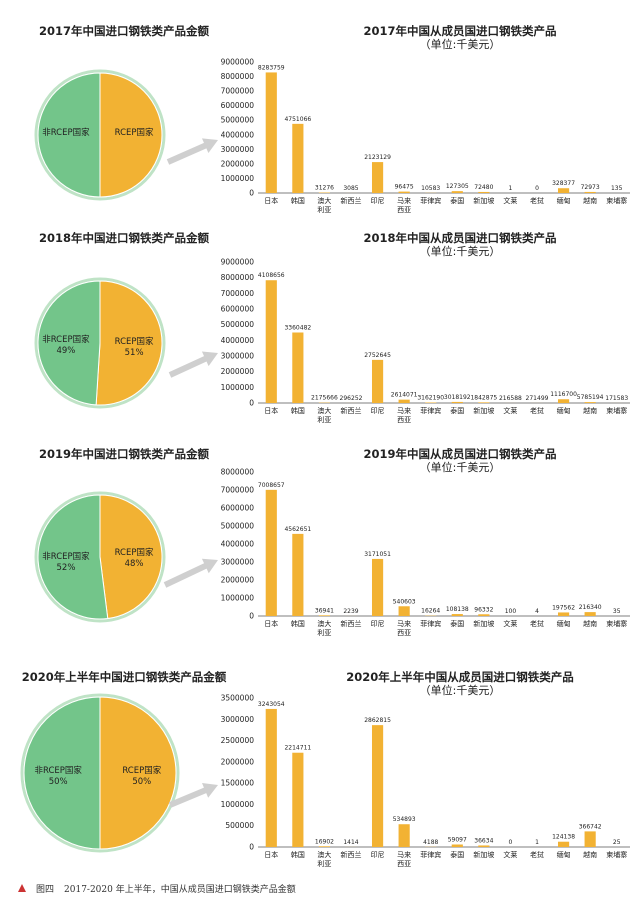 The width and height of the screenshot is (643, 901). Describe the element at coordinates (238, 293) in the screenshot. I see `y-tick-label: 7000000` at that location.